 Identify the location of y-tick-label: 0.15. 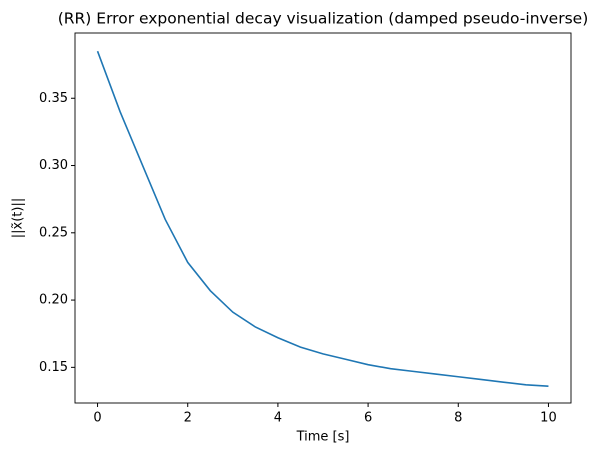
(53, 367).